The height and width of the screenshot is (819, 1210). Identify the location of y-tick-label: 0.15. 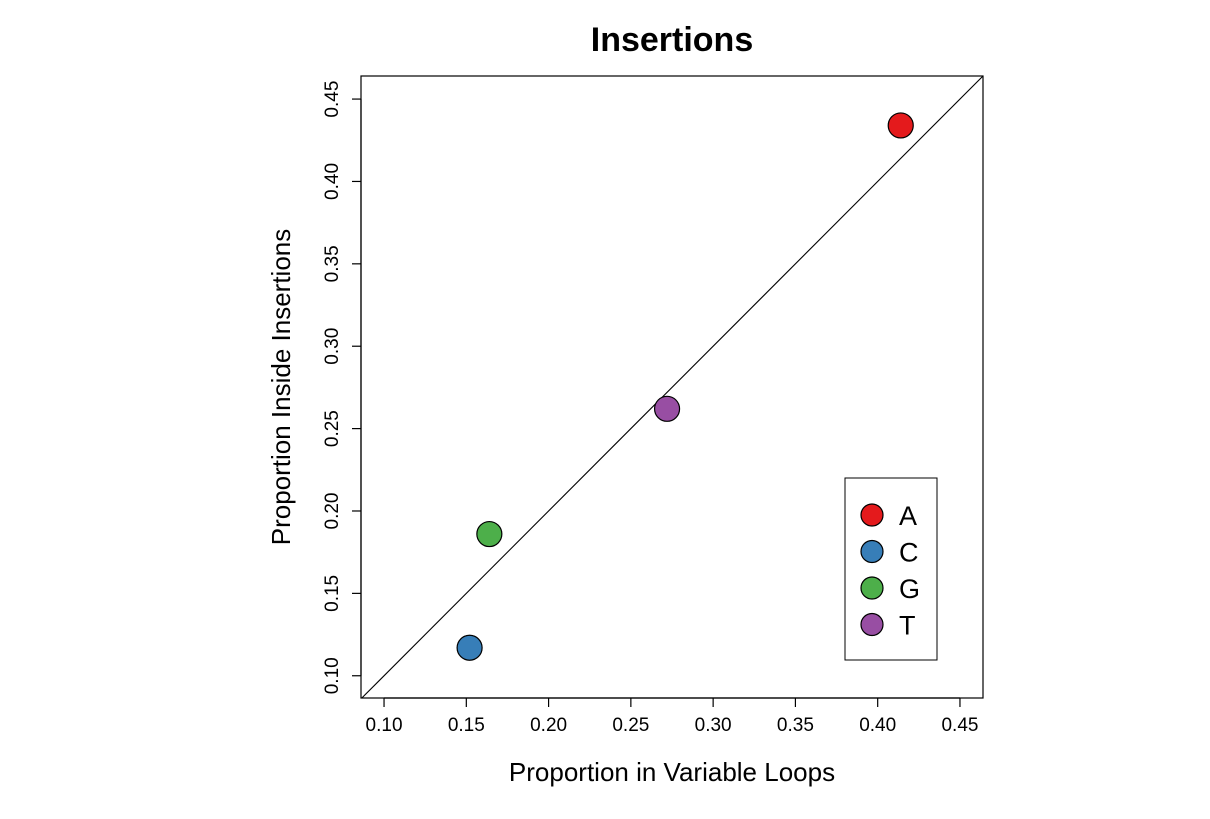
(332, 593).